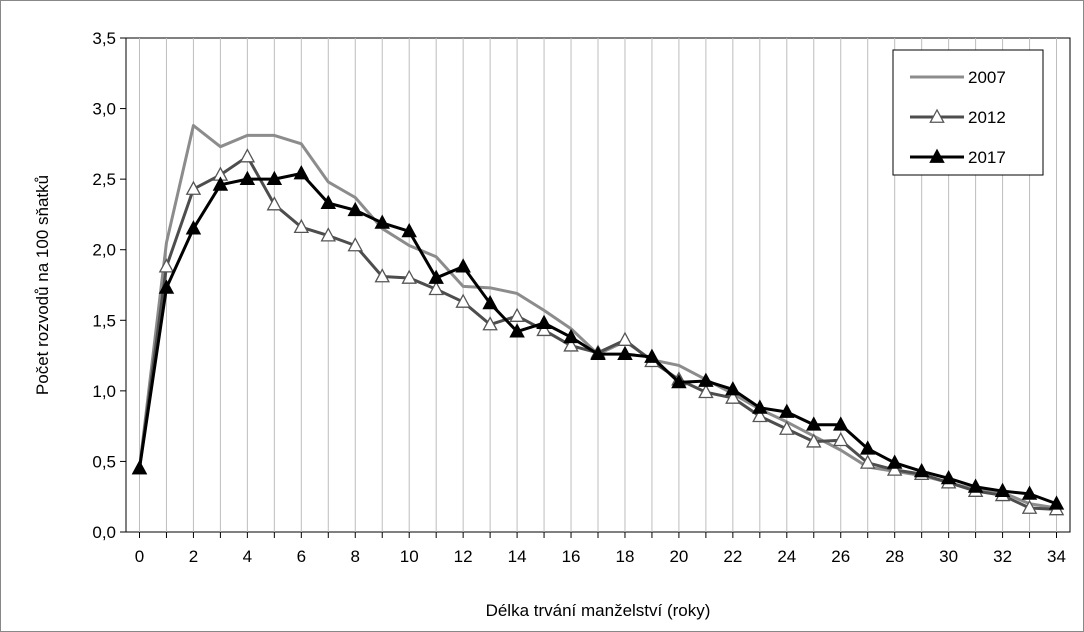 The width and height of the screenshot is (1084, 632). I want to click on x-tick-label: 10, so click(409, 556).